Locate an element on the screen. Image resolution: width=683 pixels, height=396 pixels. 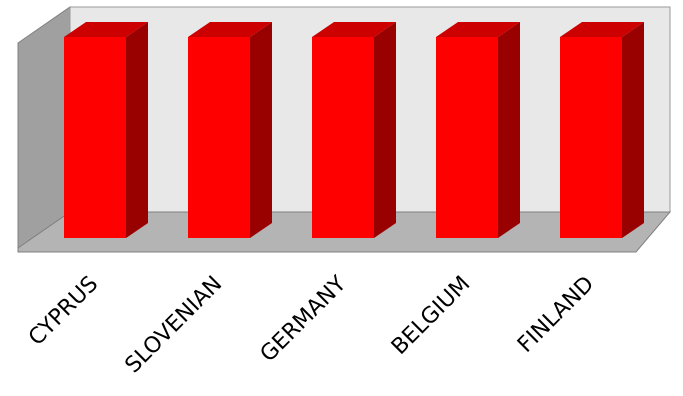
bar-germany is located at coordinates (354, 130).